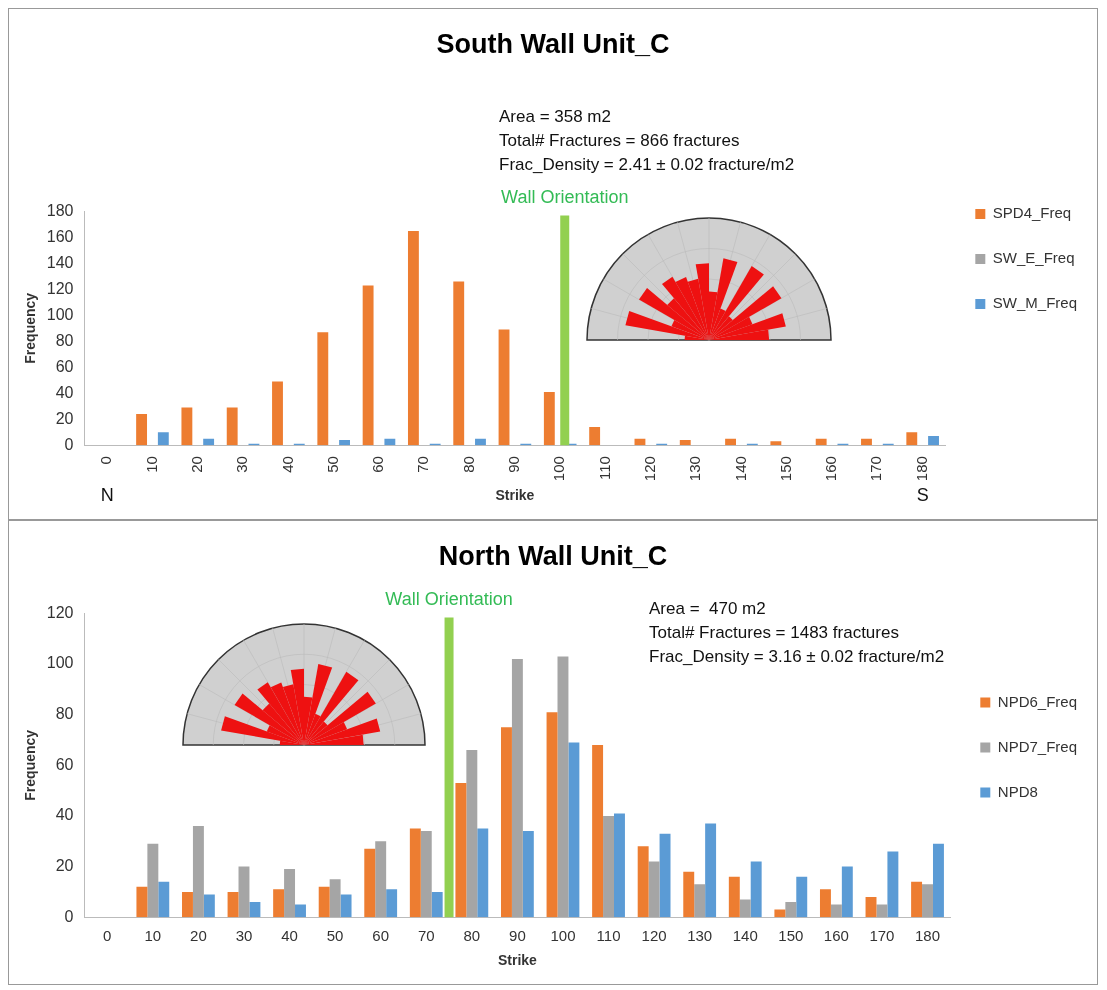 The image size is (1107, 990). What do you see at coordinates (1034, 303) in the screenshot?
I see `legend-label: SW_M_Freq` at bounding box center [1034, 303].